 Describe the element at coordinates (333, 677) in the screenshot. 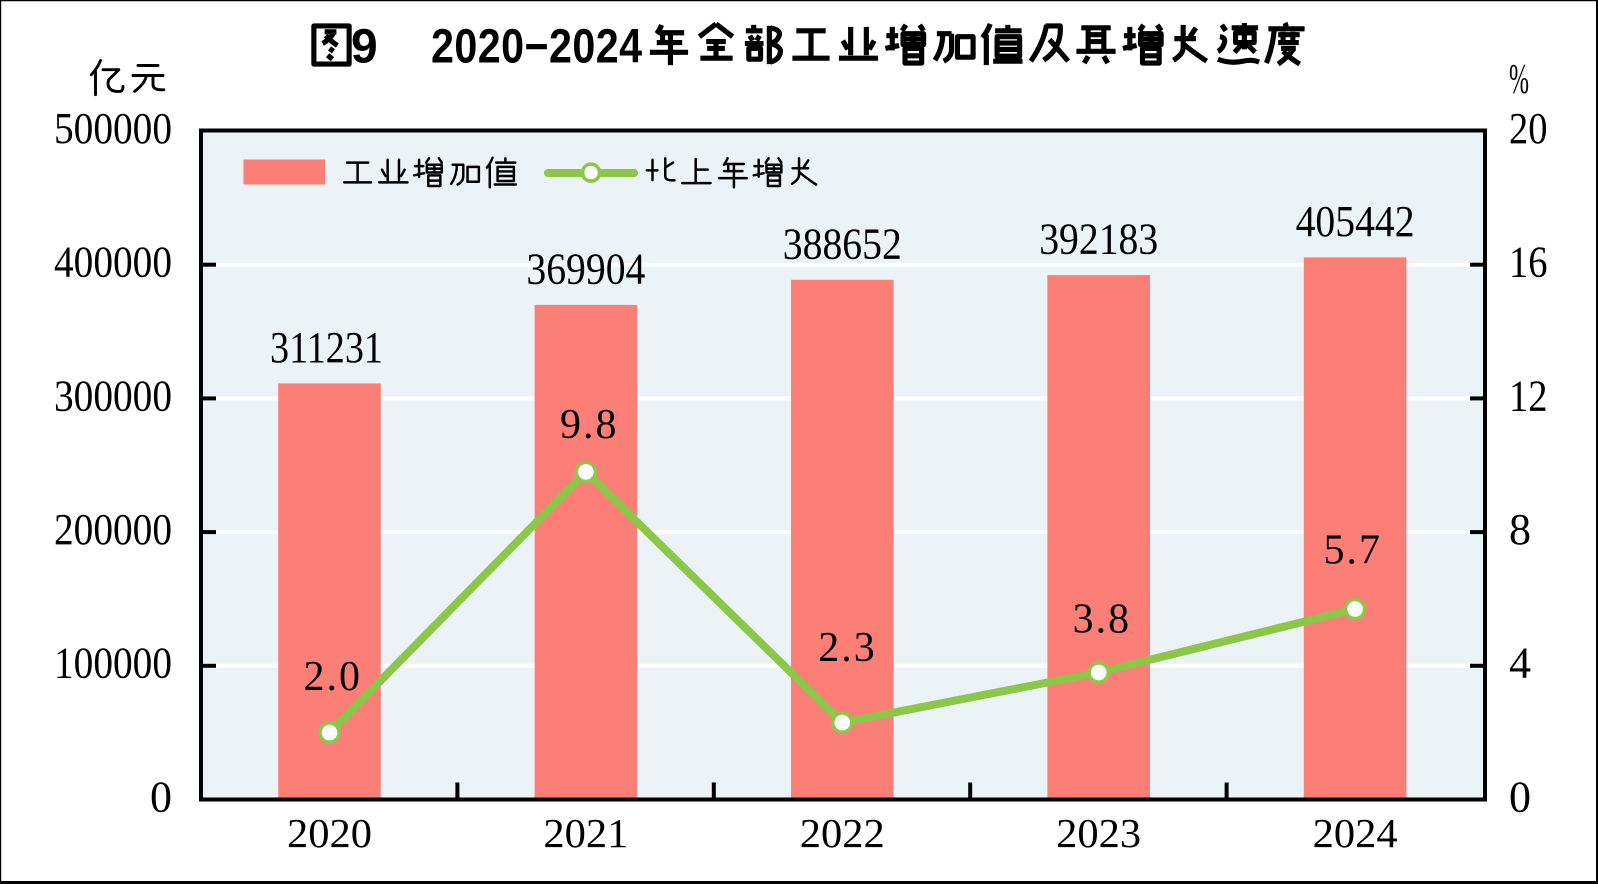

I see `svg-text: 2.0` at that location.